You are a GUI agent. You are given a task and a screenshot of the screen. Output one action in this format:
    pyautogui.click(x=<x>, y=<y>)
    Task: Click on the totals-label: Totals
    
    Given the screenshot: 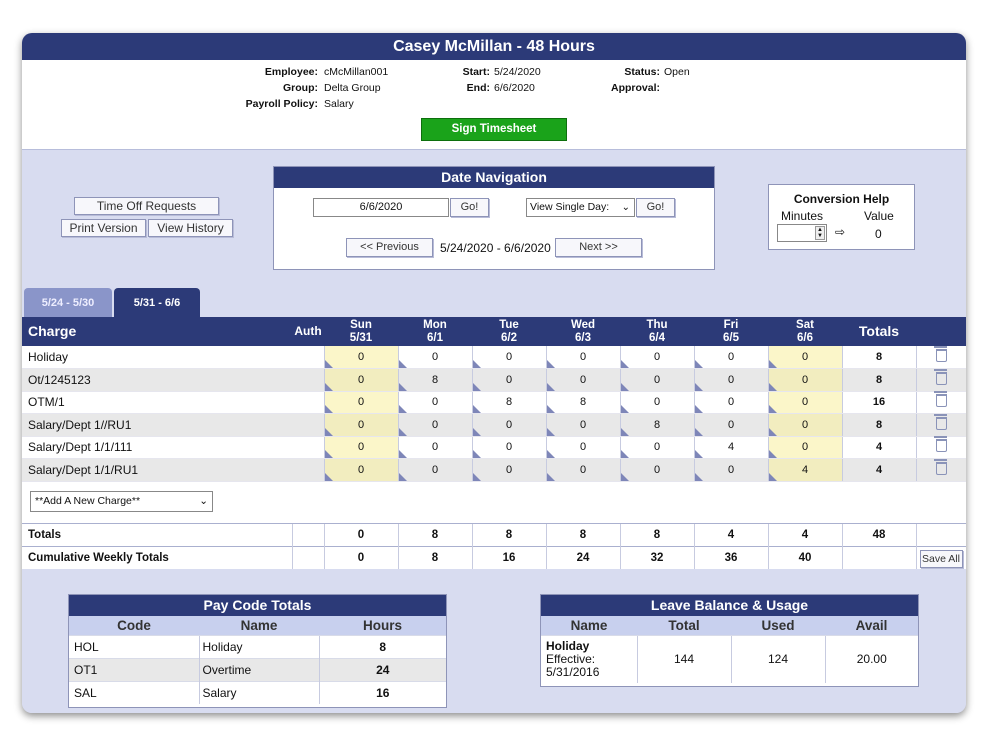 What is the action you would take?
    pyautogui.click(x=157, y=534)
    